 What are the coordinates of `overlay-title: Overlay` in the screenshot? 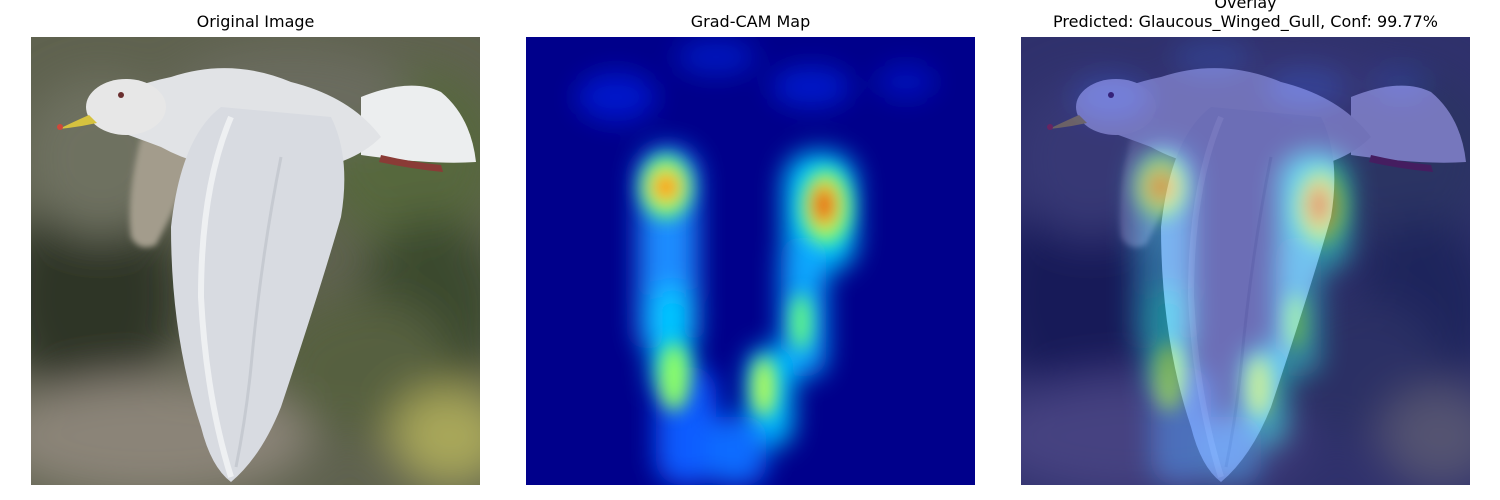 It's located at (1245, 6).